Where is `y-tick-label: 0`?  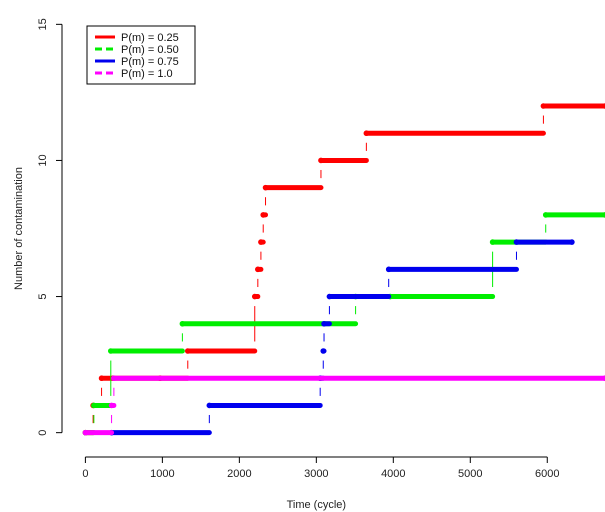
y-tick-label: 0 is located at coordinates (43, 433).